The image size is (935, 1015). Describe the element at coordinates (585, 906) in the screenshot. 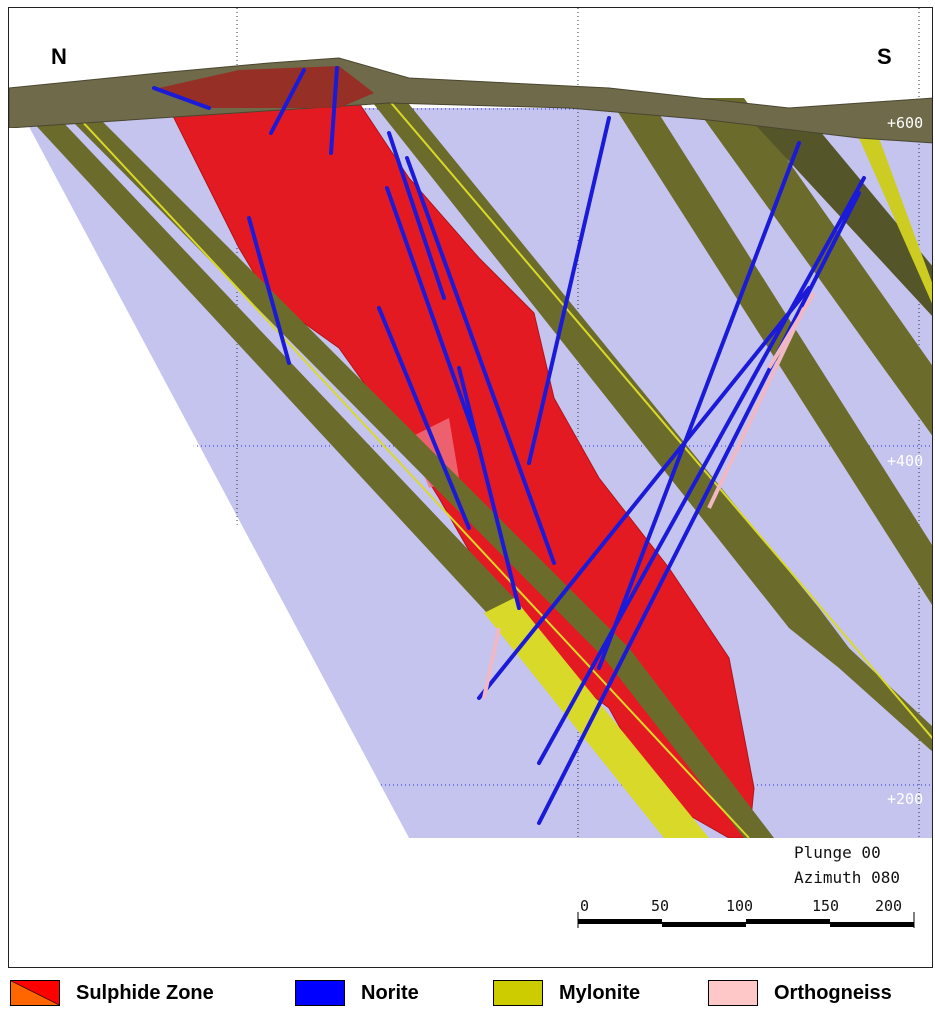

I see `scale-tick-0: 0` at that location.